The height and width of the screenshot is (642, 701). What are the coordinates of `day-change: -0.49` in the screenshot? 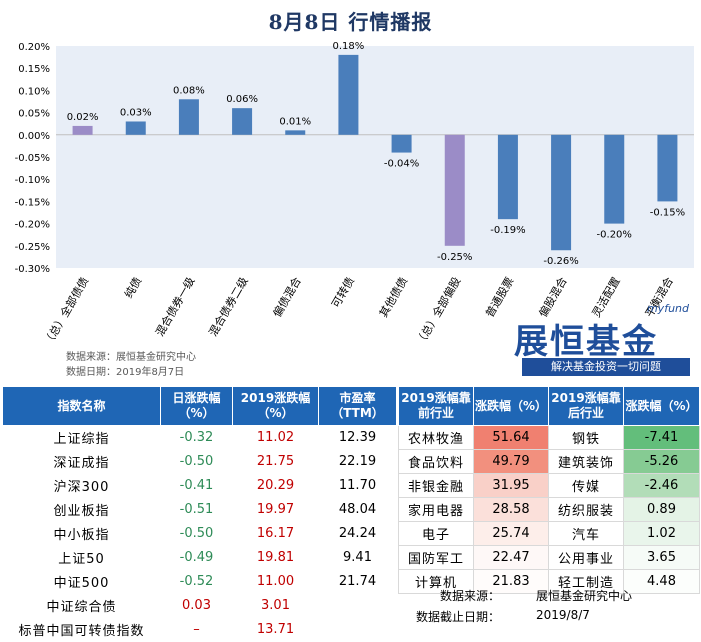 It's located at (196, 557).